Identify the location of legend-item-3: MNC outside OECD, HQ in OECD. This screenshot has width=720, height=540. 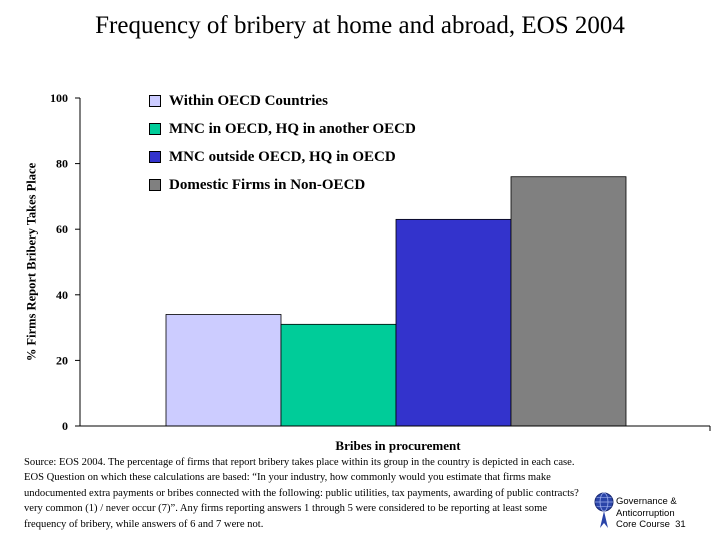
(272, 157).